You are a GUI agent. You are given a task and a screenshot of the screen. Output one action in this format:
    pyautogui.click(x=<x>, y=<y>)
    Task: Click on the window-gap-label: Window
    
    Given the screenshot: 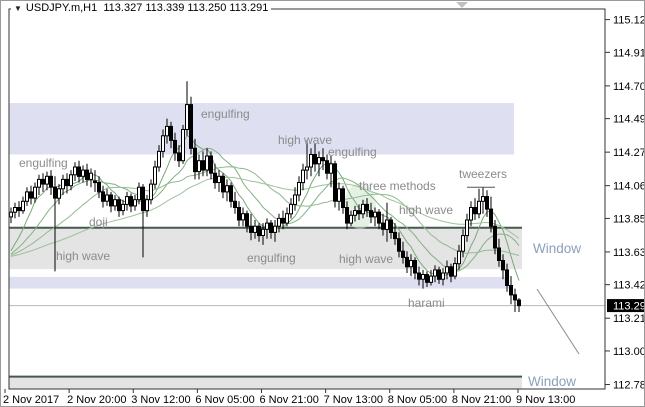 What is the action you would take?
    pyautogui.click(x=552, y=381)
    